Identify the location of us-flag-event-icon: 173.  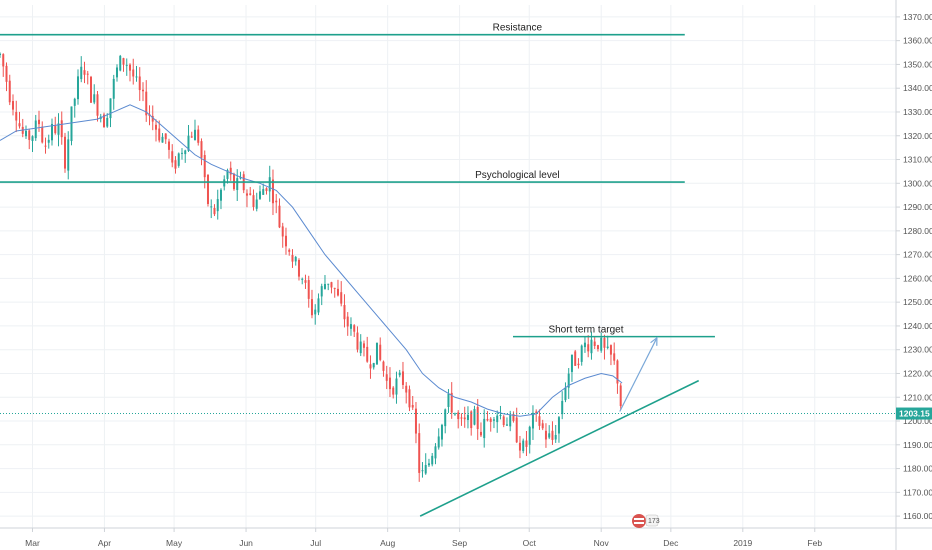
(646, 521).